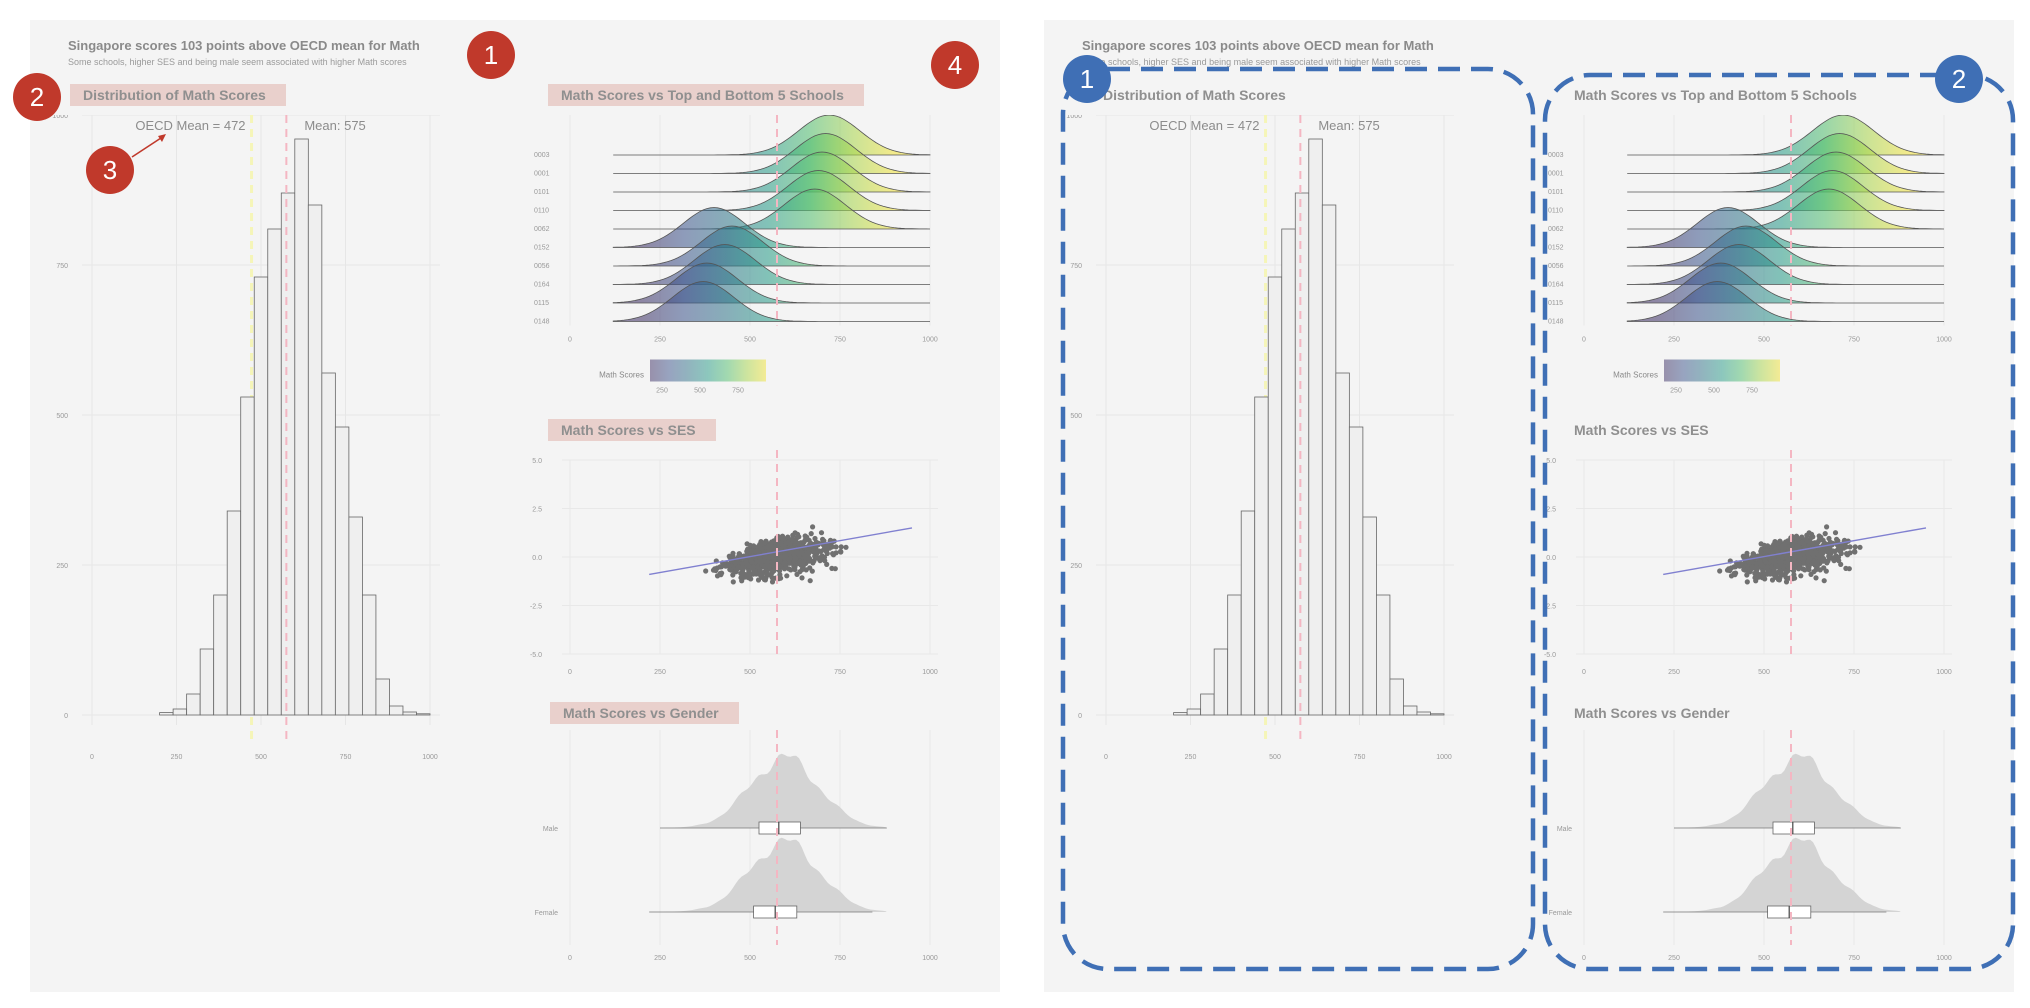 Image resolution: width=2030 pixels, height=1008 pixels. What do you see at coordinates (536, 655) in the screenshot?
I see `y-tick-label: -5.0` at bounding box center [536, 655].